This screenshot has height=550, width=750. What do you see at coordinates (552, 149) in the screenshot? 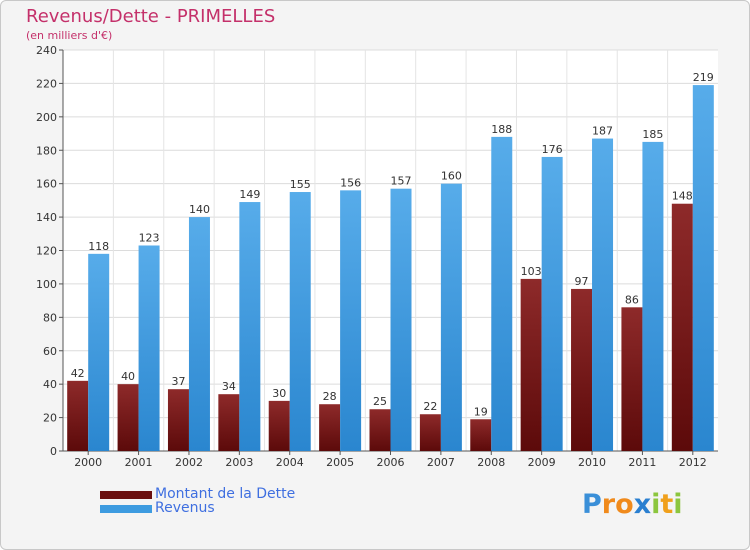
I see `data-label-revenus: 176` at bounding box center [552, 149].